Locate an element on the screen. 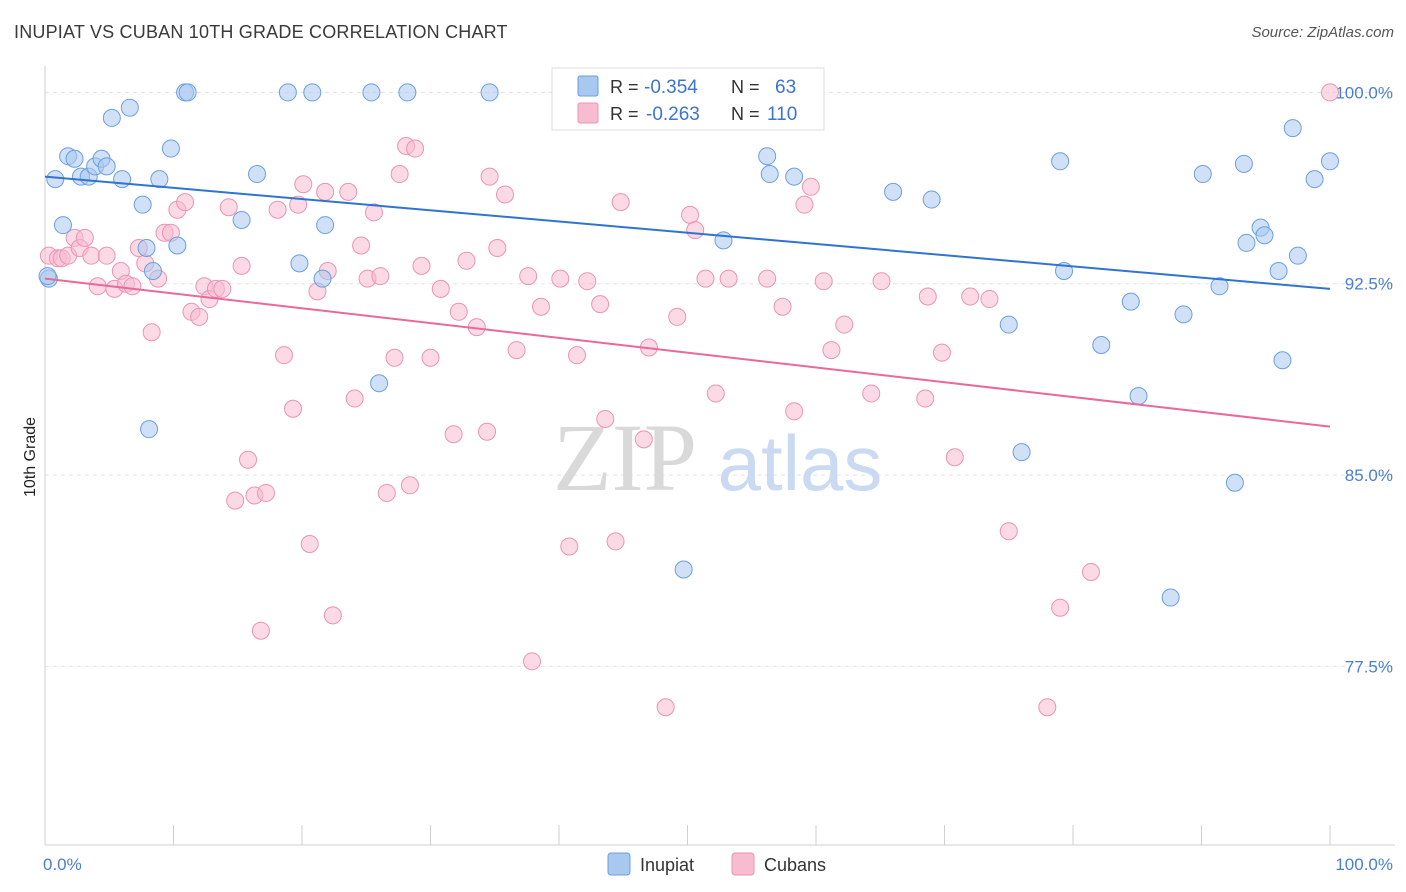 The image size is (1406, 892). legend-swatch-inupiat is located at coordinates (588, 86).